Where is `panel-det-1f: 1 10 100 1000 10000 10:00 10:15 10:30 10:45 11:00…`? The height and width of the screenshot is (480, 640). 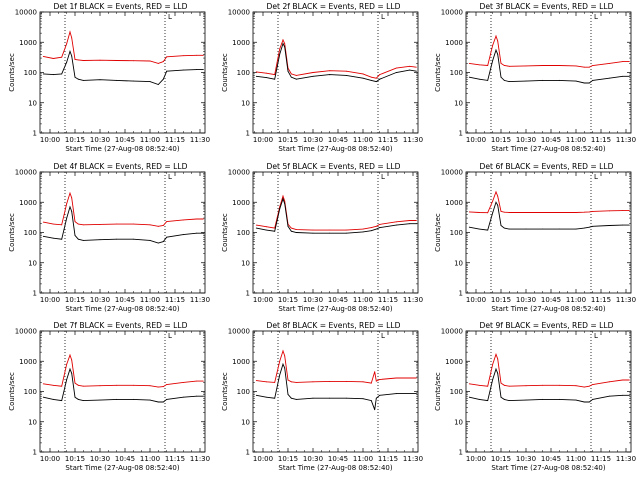
panel-det-1f: 1 10 100 1000 10000 10:00 10:15 10:30 10:45 11:00… is located at coordinates (109, 77).